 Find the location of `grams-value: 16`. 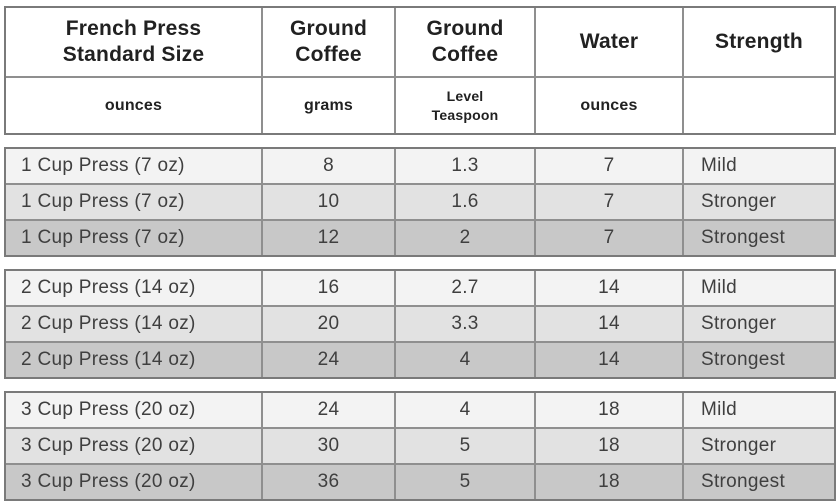

grams-value: 16 is located at coordinates (328, 287).